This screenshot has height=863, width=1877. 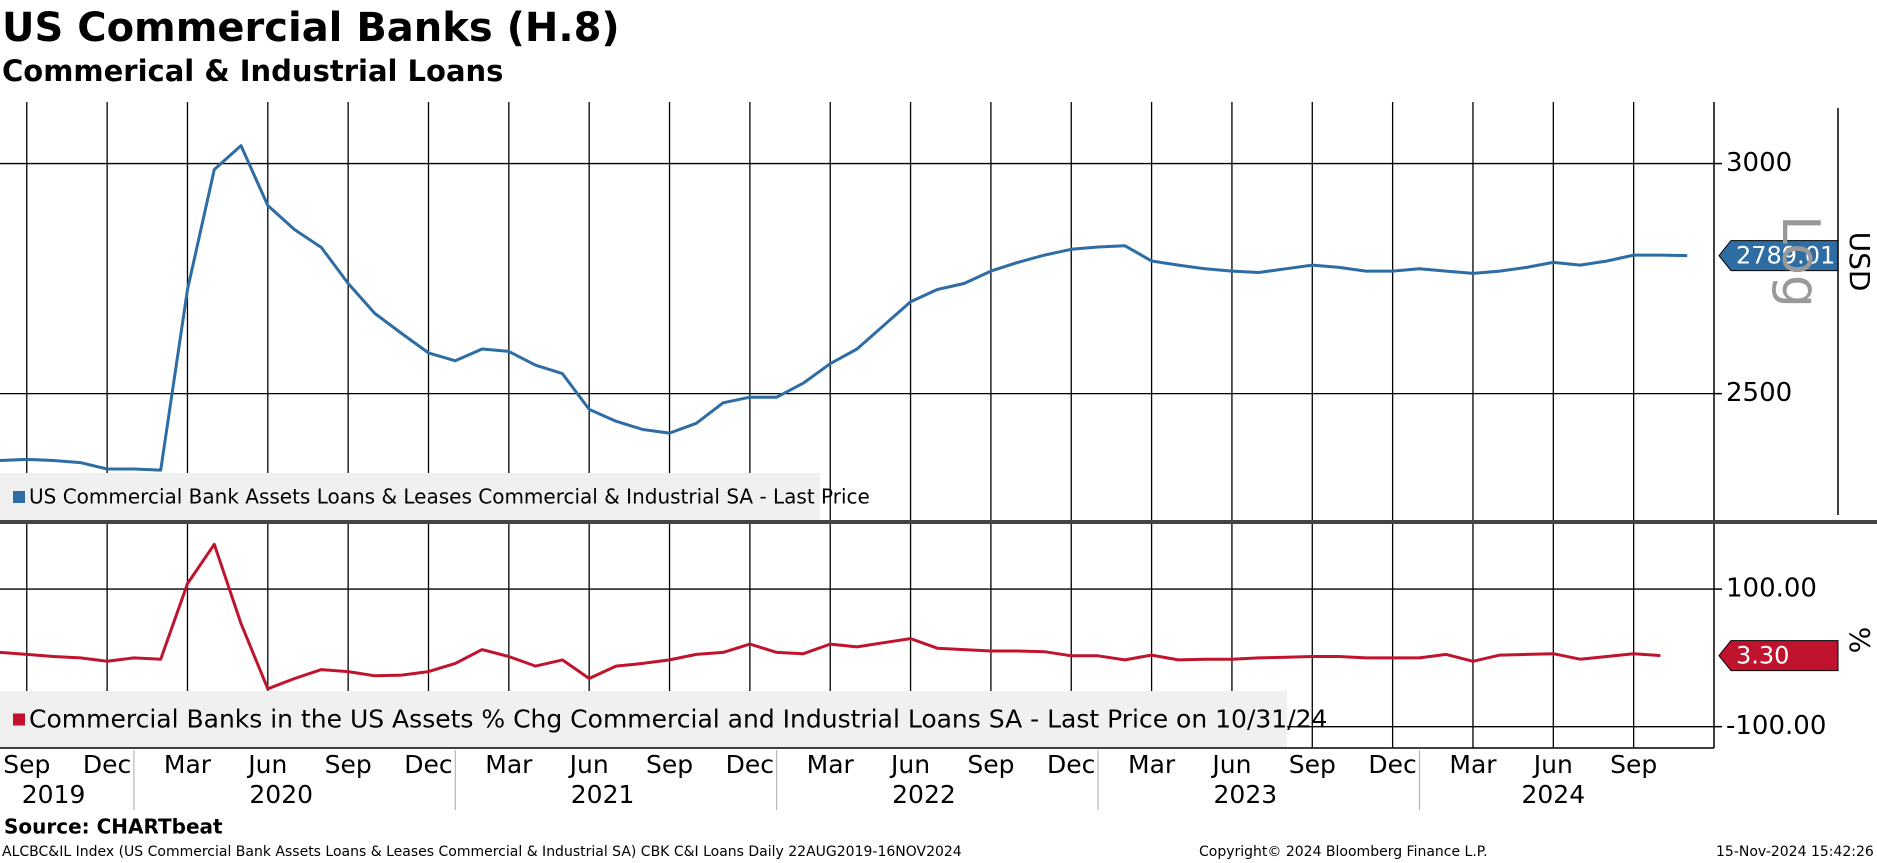 I want to click on scale-label: Log, so click(x=1800, y=261).